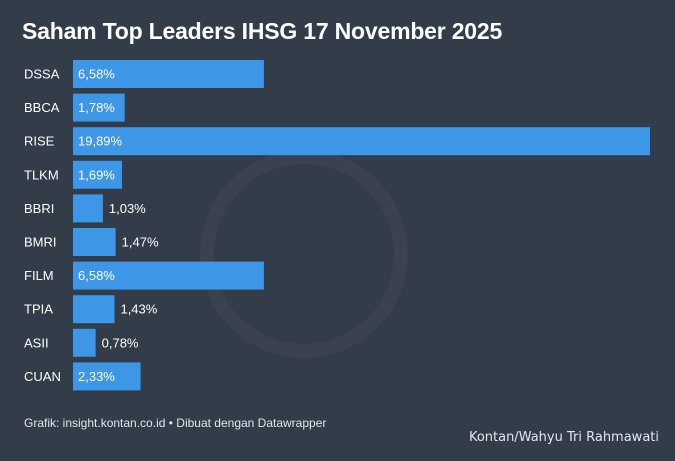 Image resolution: width=675 pixels, height=461 pixels. I want to click on value-label-bmri: 1,47%, so click(140, 242).